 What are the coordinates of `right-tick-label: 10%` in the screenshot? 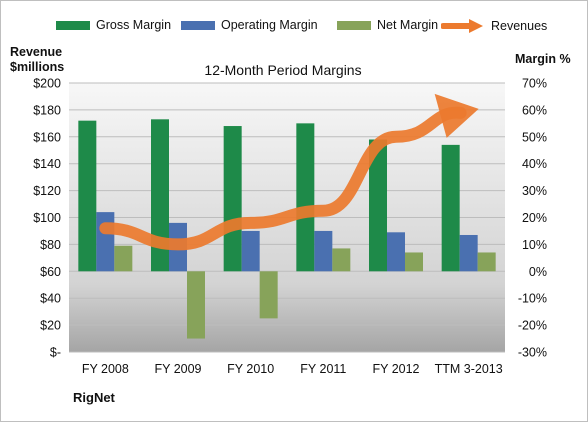 It's located at (534, 245).